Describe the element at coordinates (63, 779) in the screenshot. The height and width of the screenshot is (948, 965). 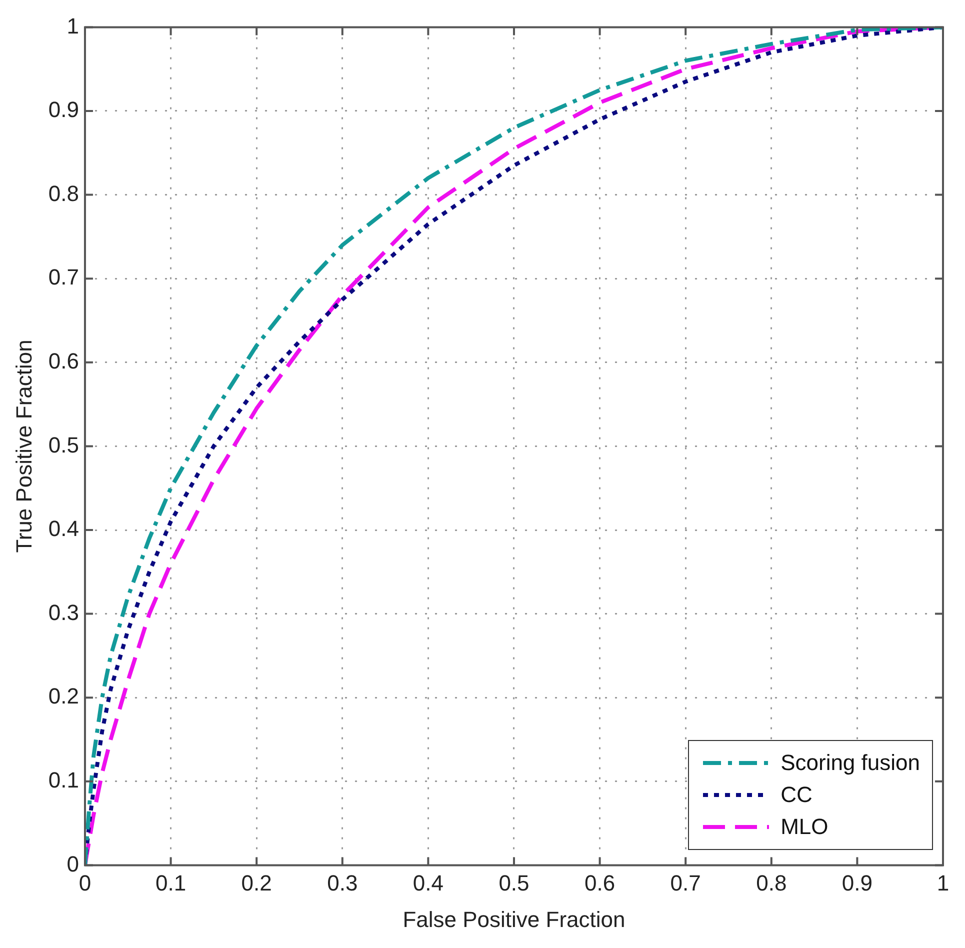
I see `y-tick-label: 0.1` at that location.